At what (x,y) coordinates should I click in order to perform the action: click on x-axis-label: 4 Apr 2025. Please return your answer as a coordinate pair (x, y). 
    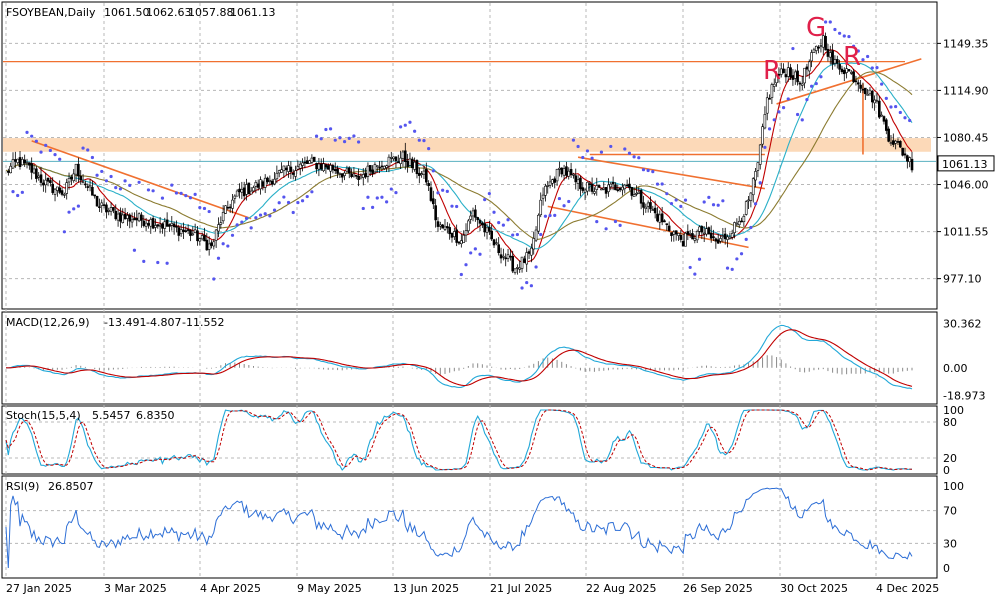
    Looking at the image, I should click on (230, 588).